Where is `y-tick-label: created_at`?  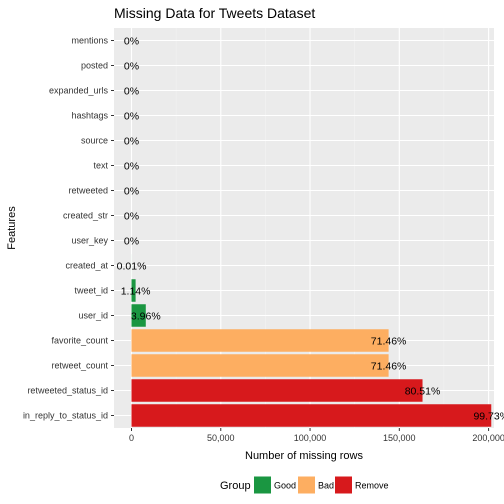
y-tick-label: created_at is located at coordinates (86, 266).